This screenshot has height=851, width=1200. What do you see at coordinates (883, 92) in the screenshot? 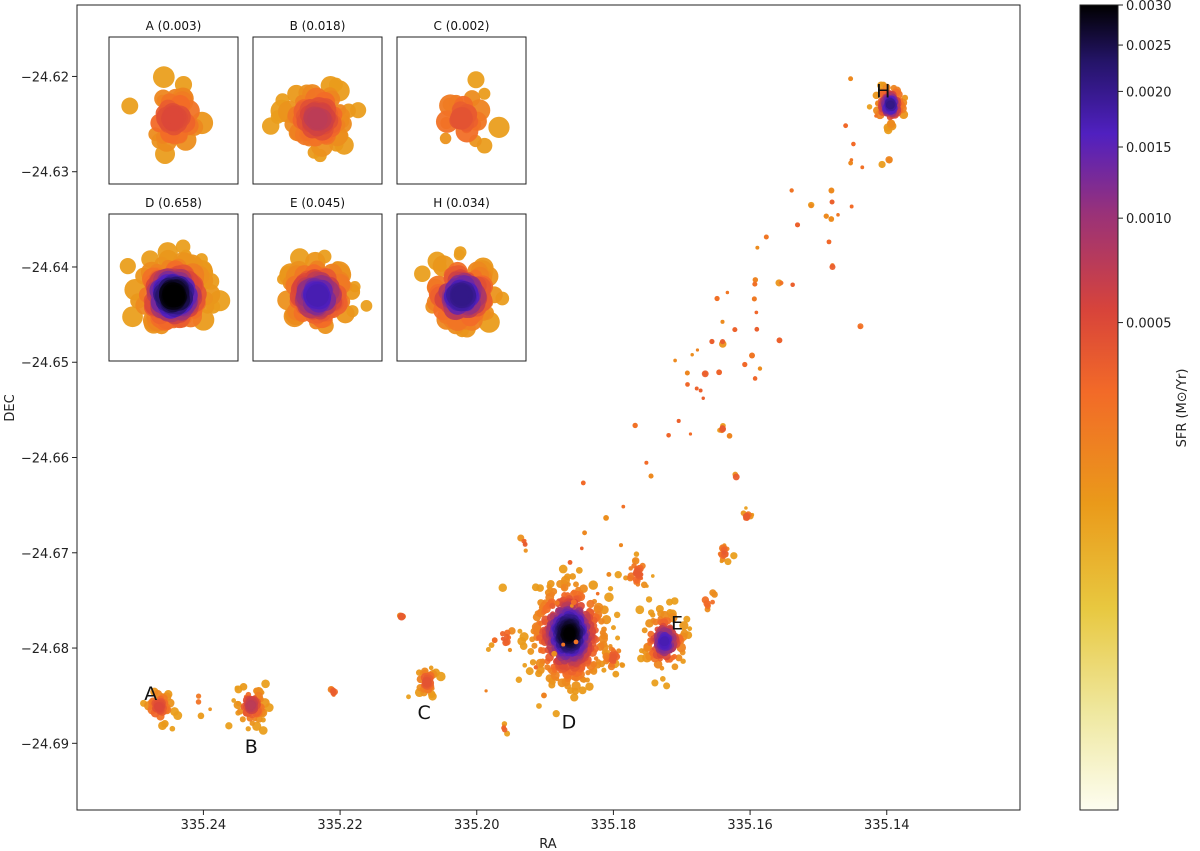
I see `region-label-h: H` at bounding box center [883, 92].